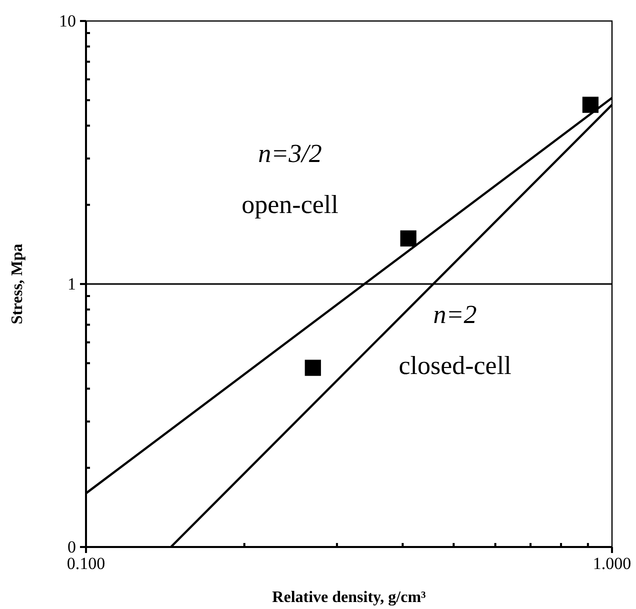  What do you see at coordinates (290, 153) in the screenshot?
I see `annotation: n=3/2` at bounding box center [290, 153].